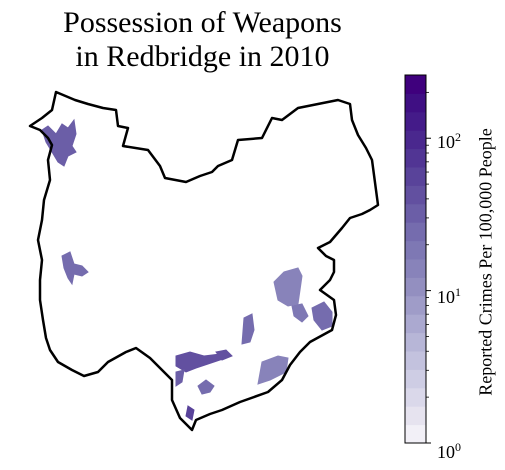 The height and width of the screenshot is (470, 505). I want to click on colorbar-tick-label-0: 10⁰, so click(449, 451).